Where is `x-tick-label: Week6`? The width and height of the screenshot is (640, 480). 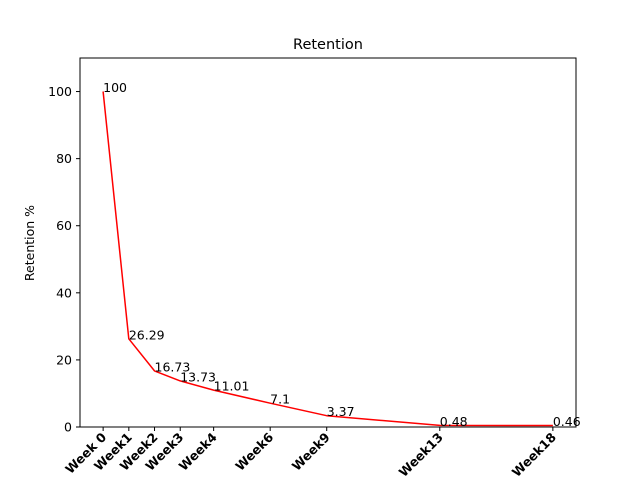
x-tick-label: Week6 is located at coordinates (254, 451).